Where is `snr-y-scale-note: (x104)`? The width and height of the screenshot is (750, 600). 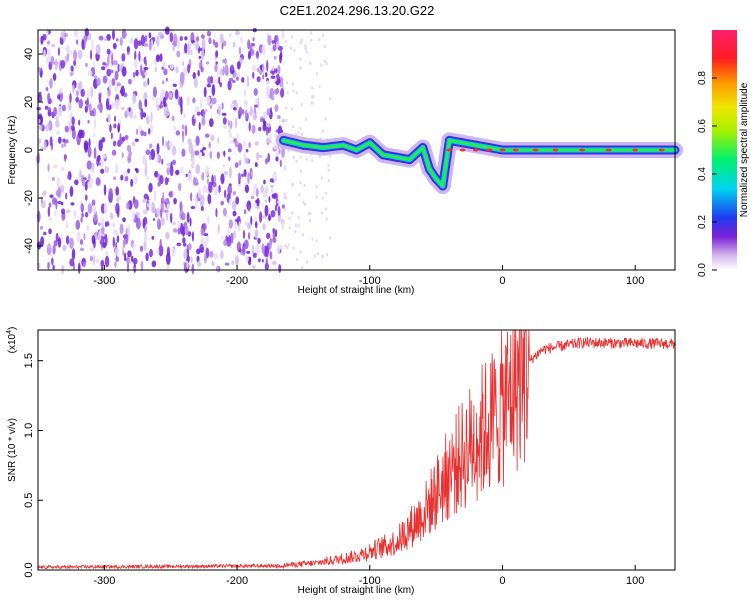
snr-y-scale-note: (x104) is located at coordinates (12, 340).